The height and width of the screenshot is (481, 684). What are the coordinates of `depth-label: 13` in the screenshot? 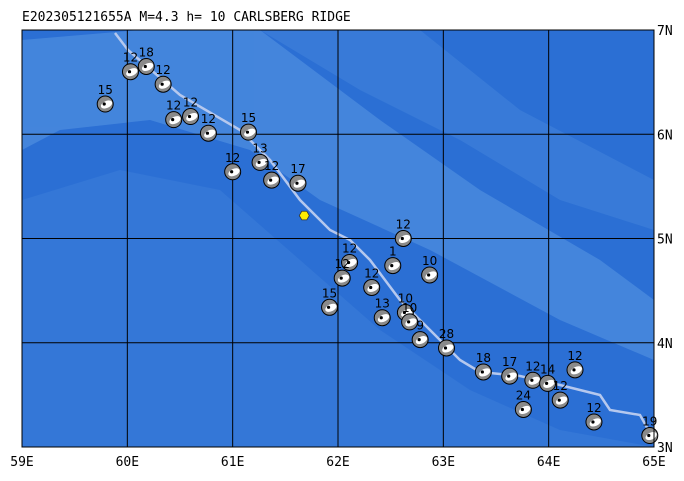 It's located at (382, 304).